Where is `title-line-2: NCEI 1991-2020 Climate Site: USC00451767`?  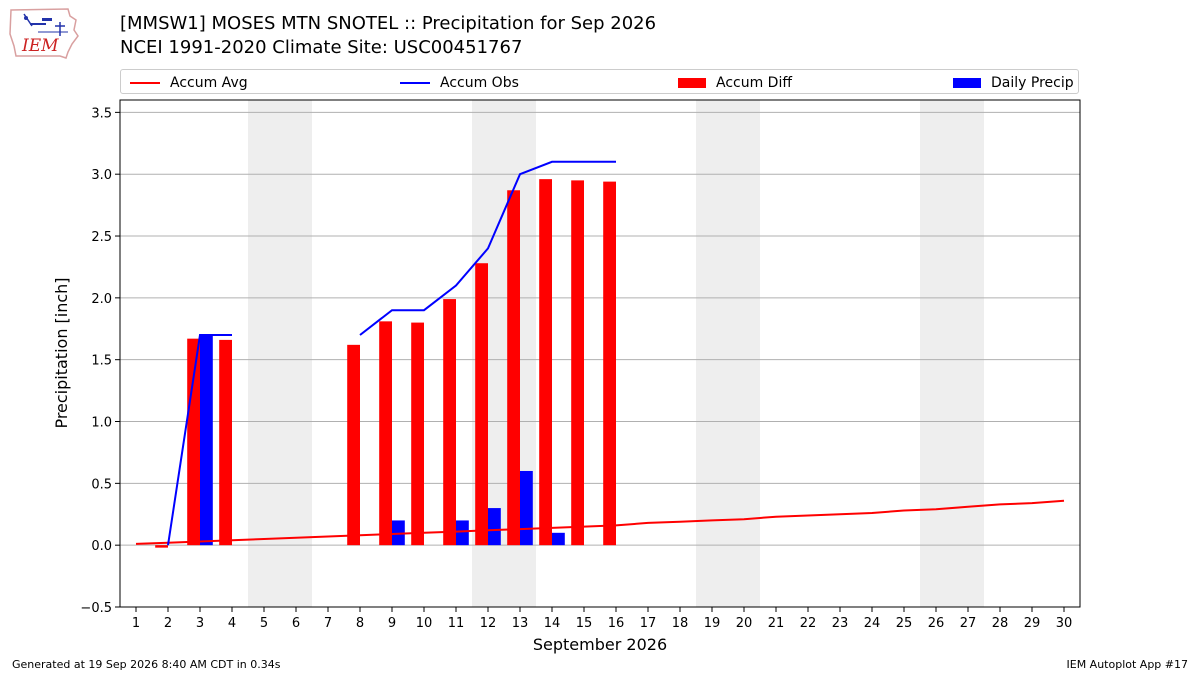
title-line-2: NCEI 1991-2020 Climate Site: USC00451767 is located at coordinates (321, 47).